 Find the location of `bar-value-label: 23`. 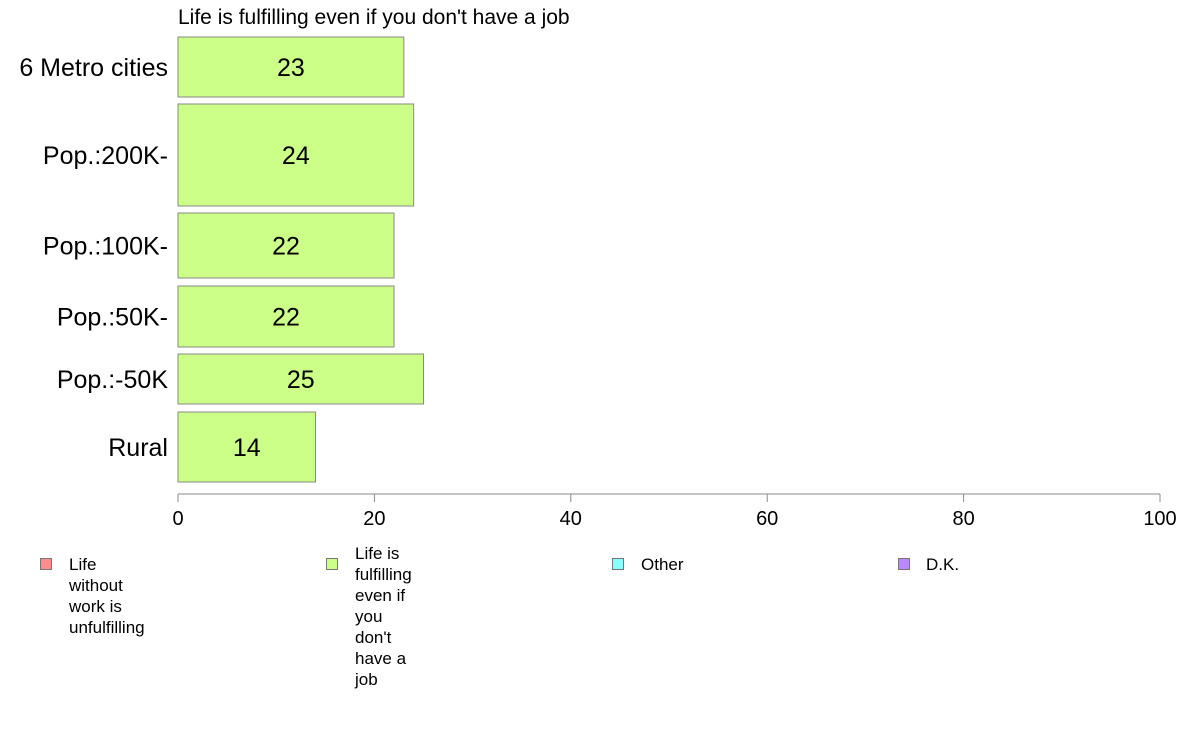

bar-value-label: 23 is located at coordinates (291, 68).